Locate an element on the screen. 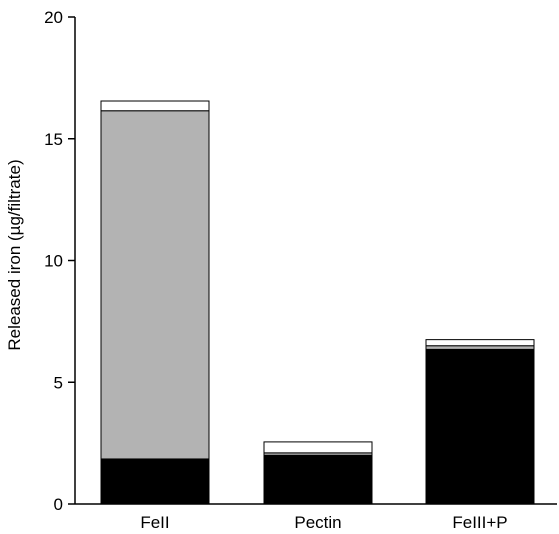 This screenshot has width=559, height=534. y-tick-label: 0 is located at coordinates (58, 504).